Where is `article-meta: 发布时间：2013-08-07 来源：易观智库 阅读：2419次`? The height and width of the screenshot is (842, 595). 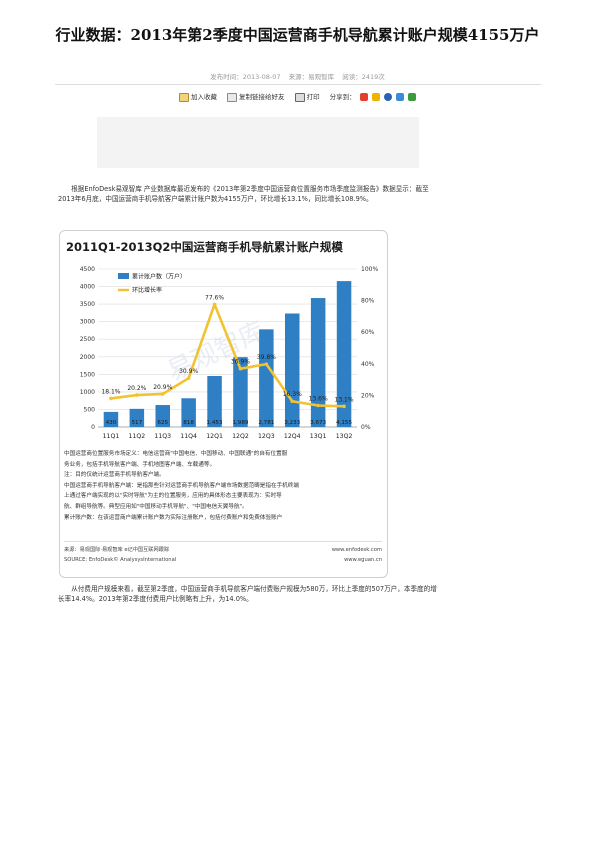 article-meta: 发布时间：2013-08-07 来源：易观智库 阅读：2419次 is located at coordinates (297, 76).